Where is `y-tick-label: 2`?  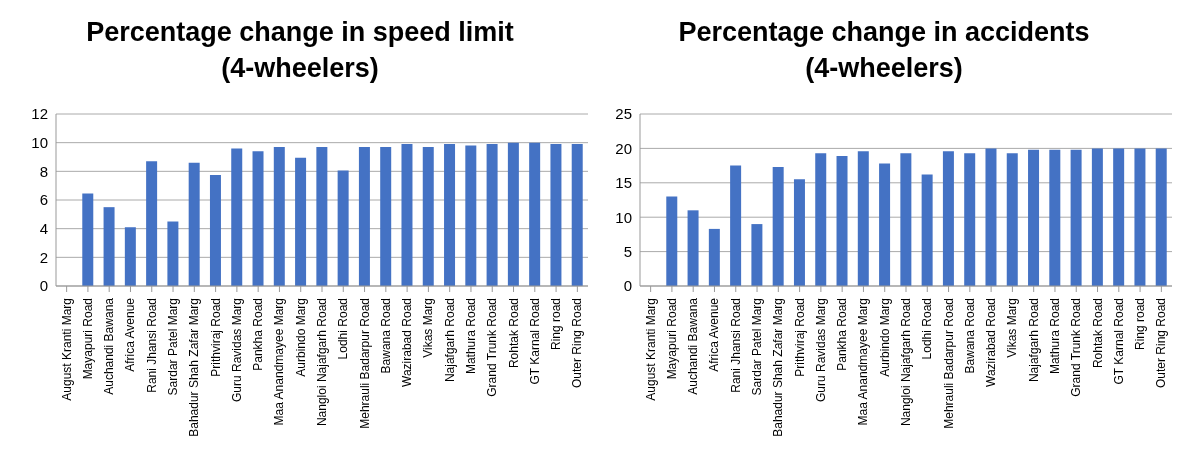
y-tick-label: 2 is located at coordinates (43, 257).